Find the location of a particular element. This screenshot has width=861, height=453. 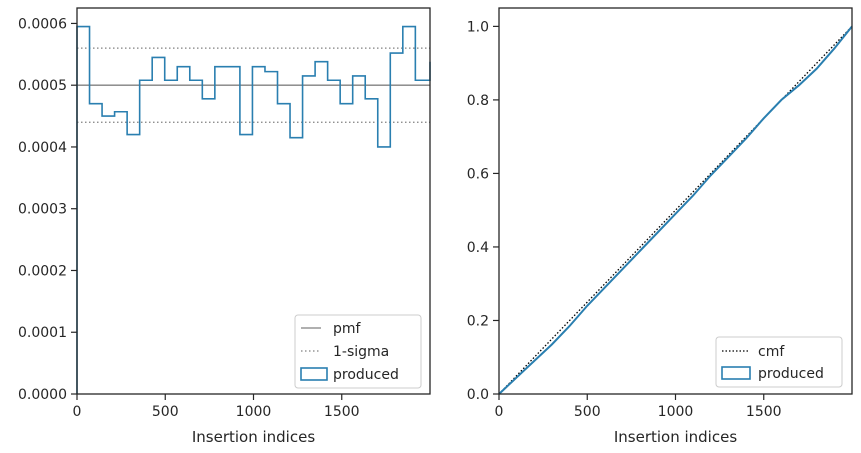

legend-entry: 1-sigma is located at coordinates (361, 352).